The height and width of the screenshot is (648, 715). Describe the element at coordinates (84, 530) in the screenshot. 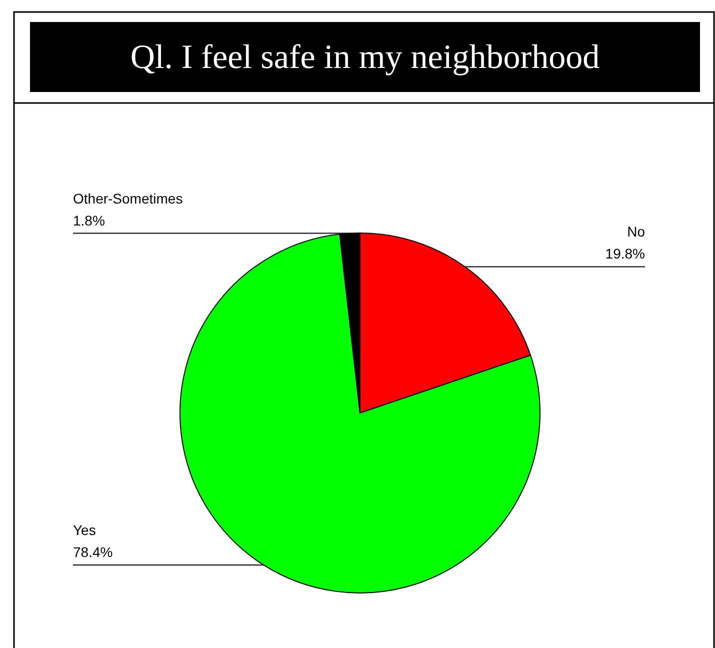

I see `slice-label: Yes` at that location.